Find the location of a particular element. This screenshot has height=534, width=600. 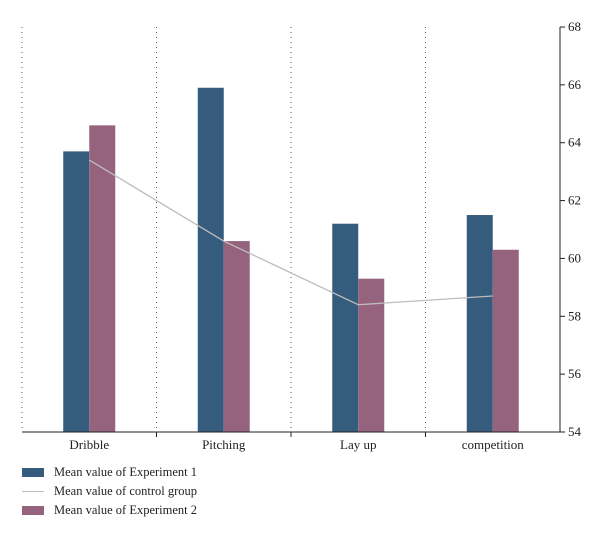

legend-label-experiment-1: Mean value of Experiment 1 is located at coordinates (126, 472).